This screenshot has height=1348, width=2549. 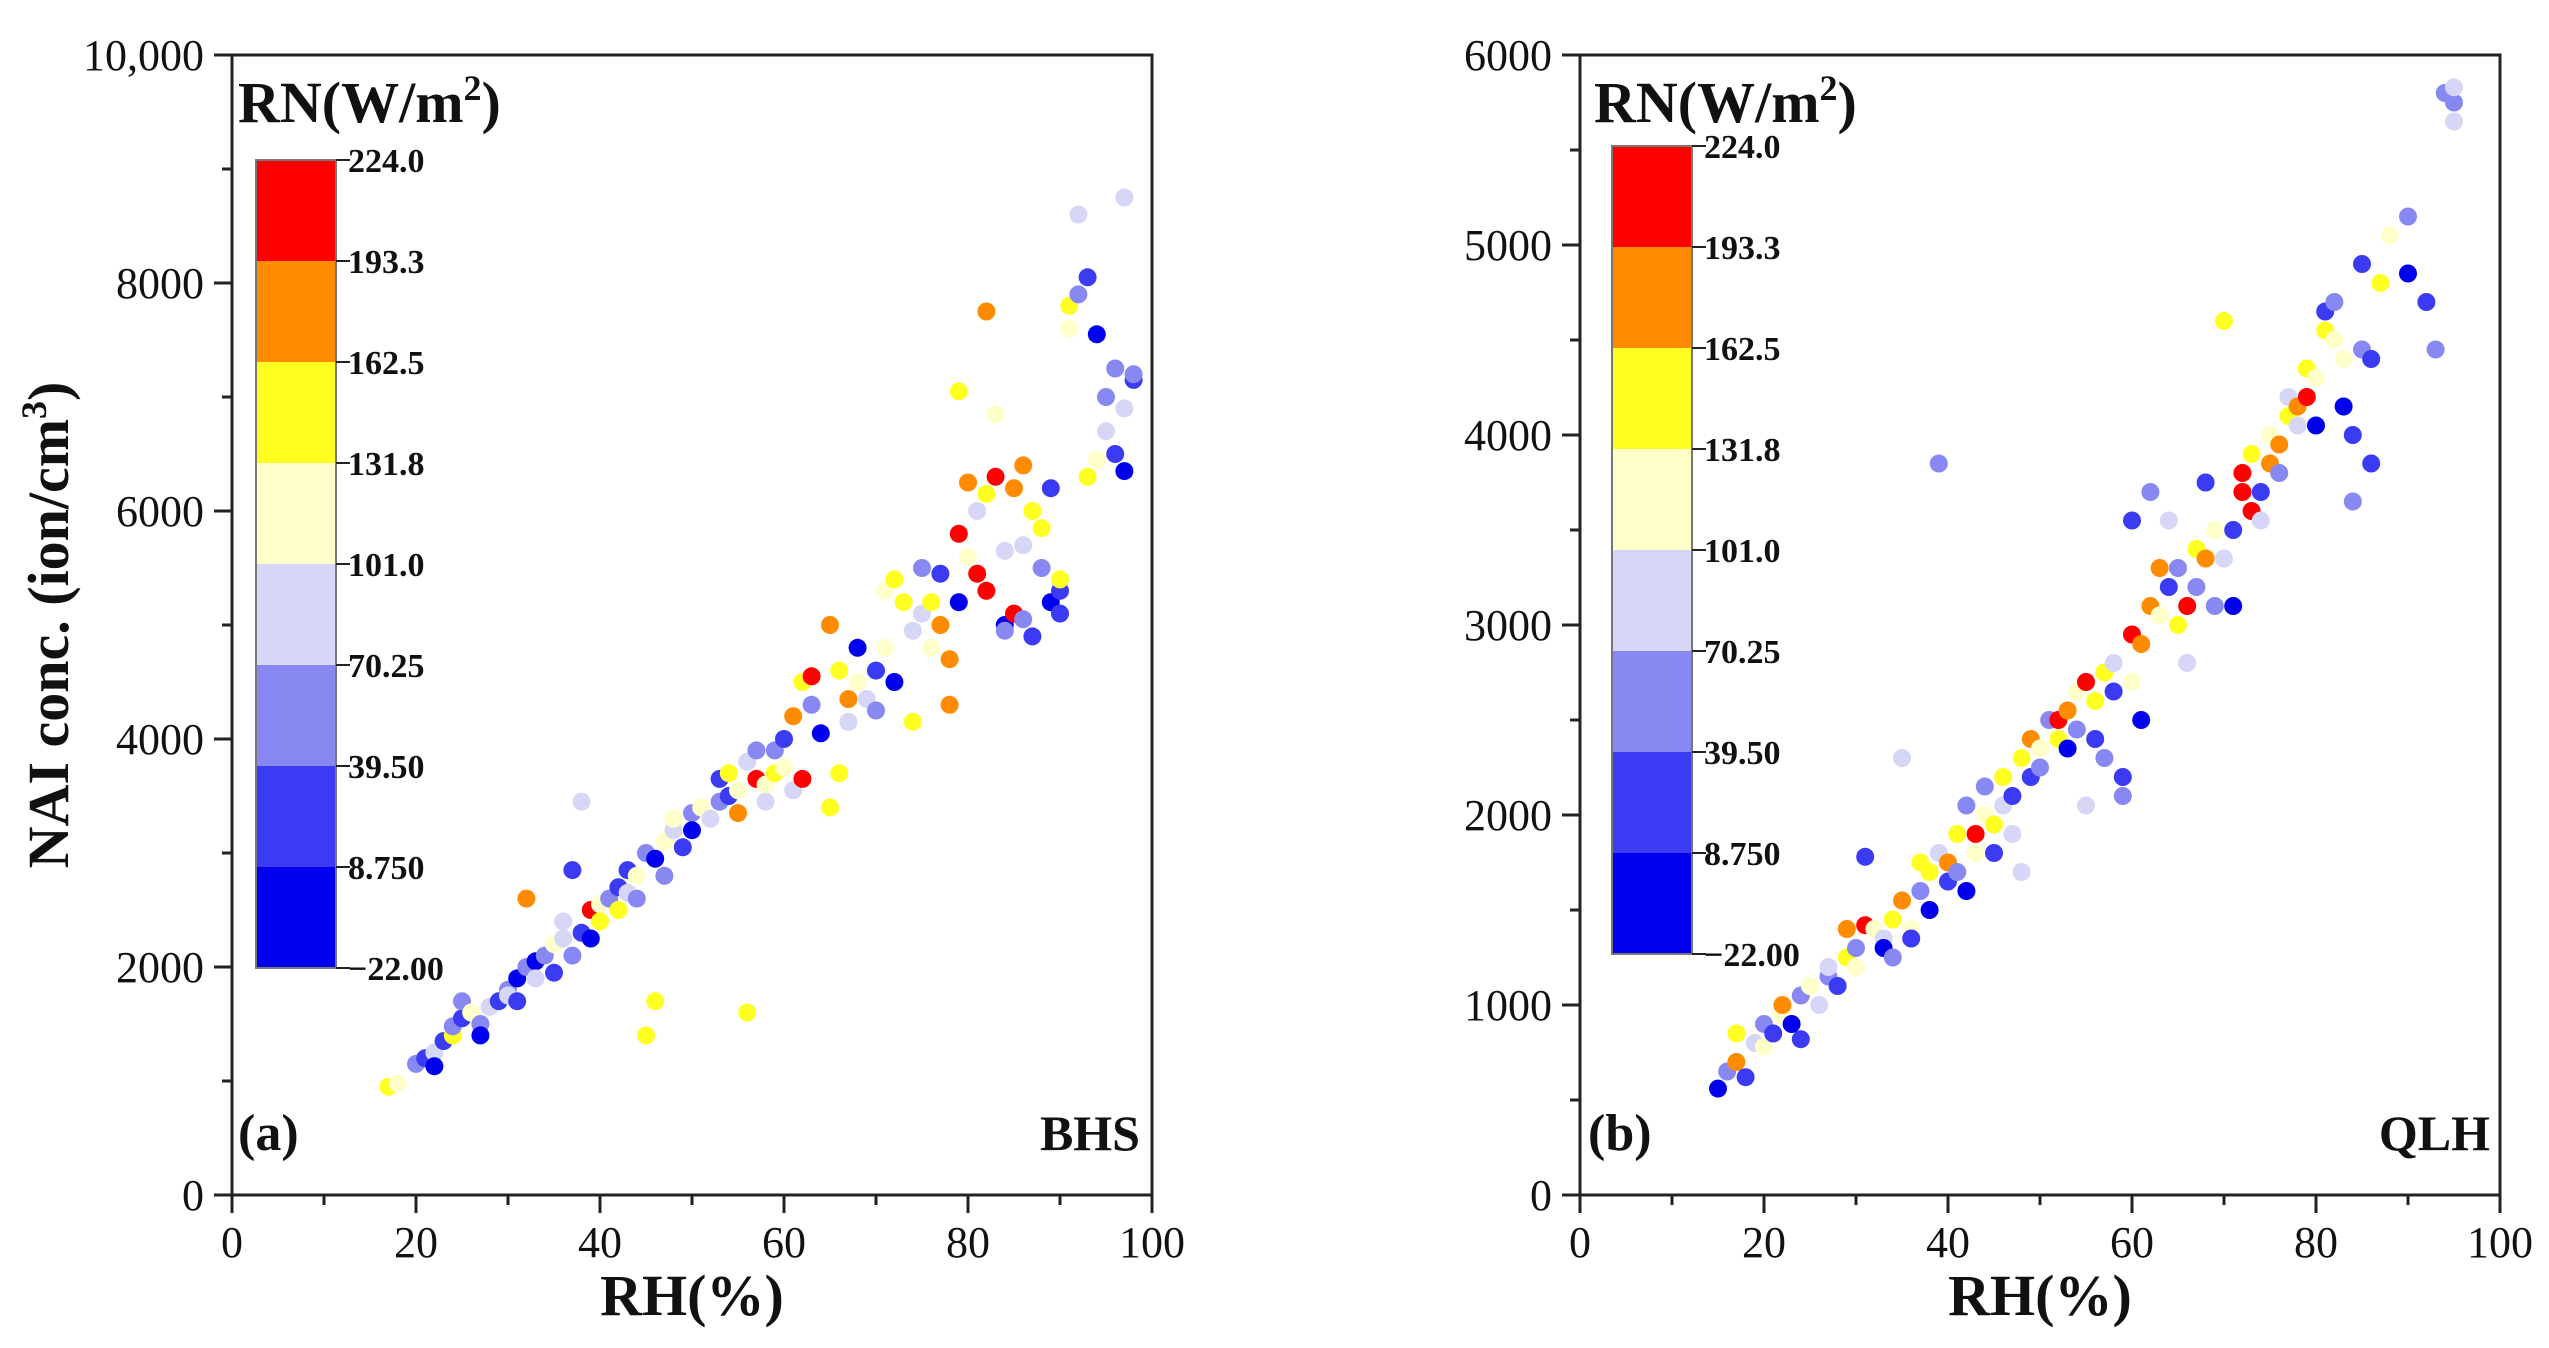 I want to click on x-tick-label: 100, so click(x=1152, y=1242).